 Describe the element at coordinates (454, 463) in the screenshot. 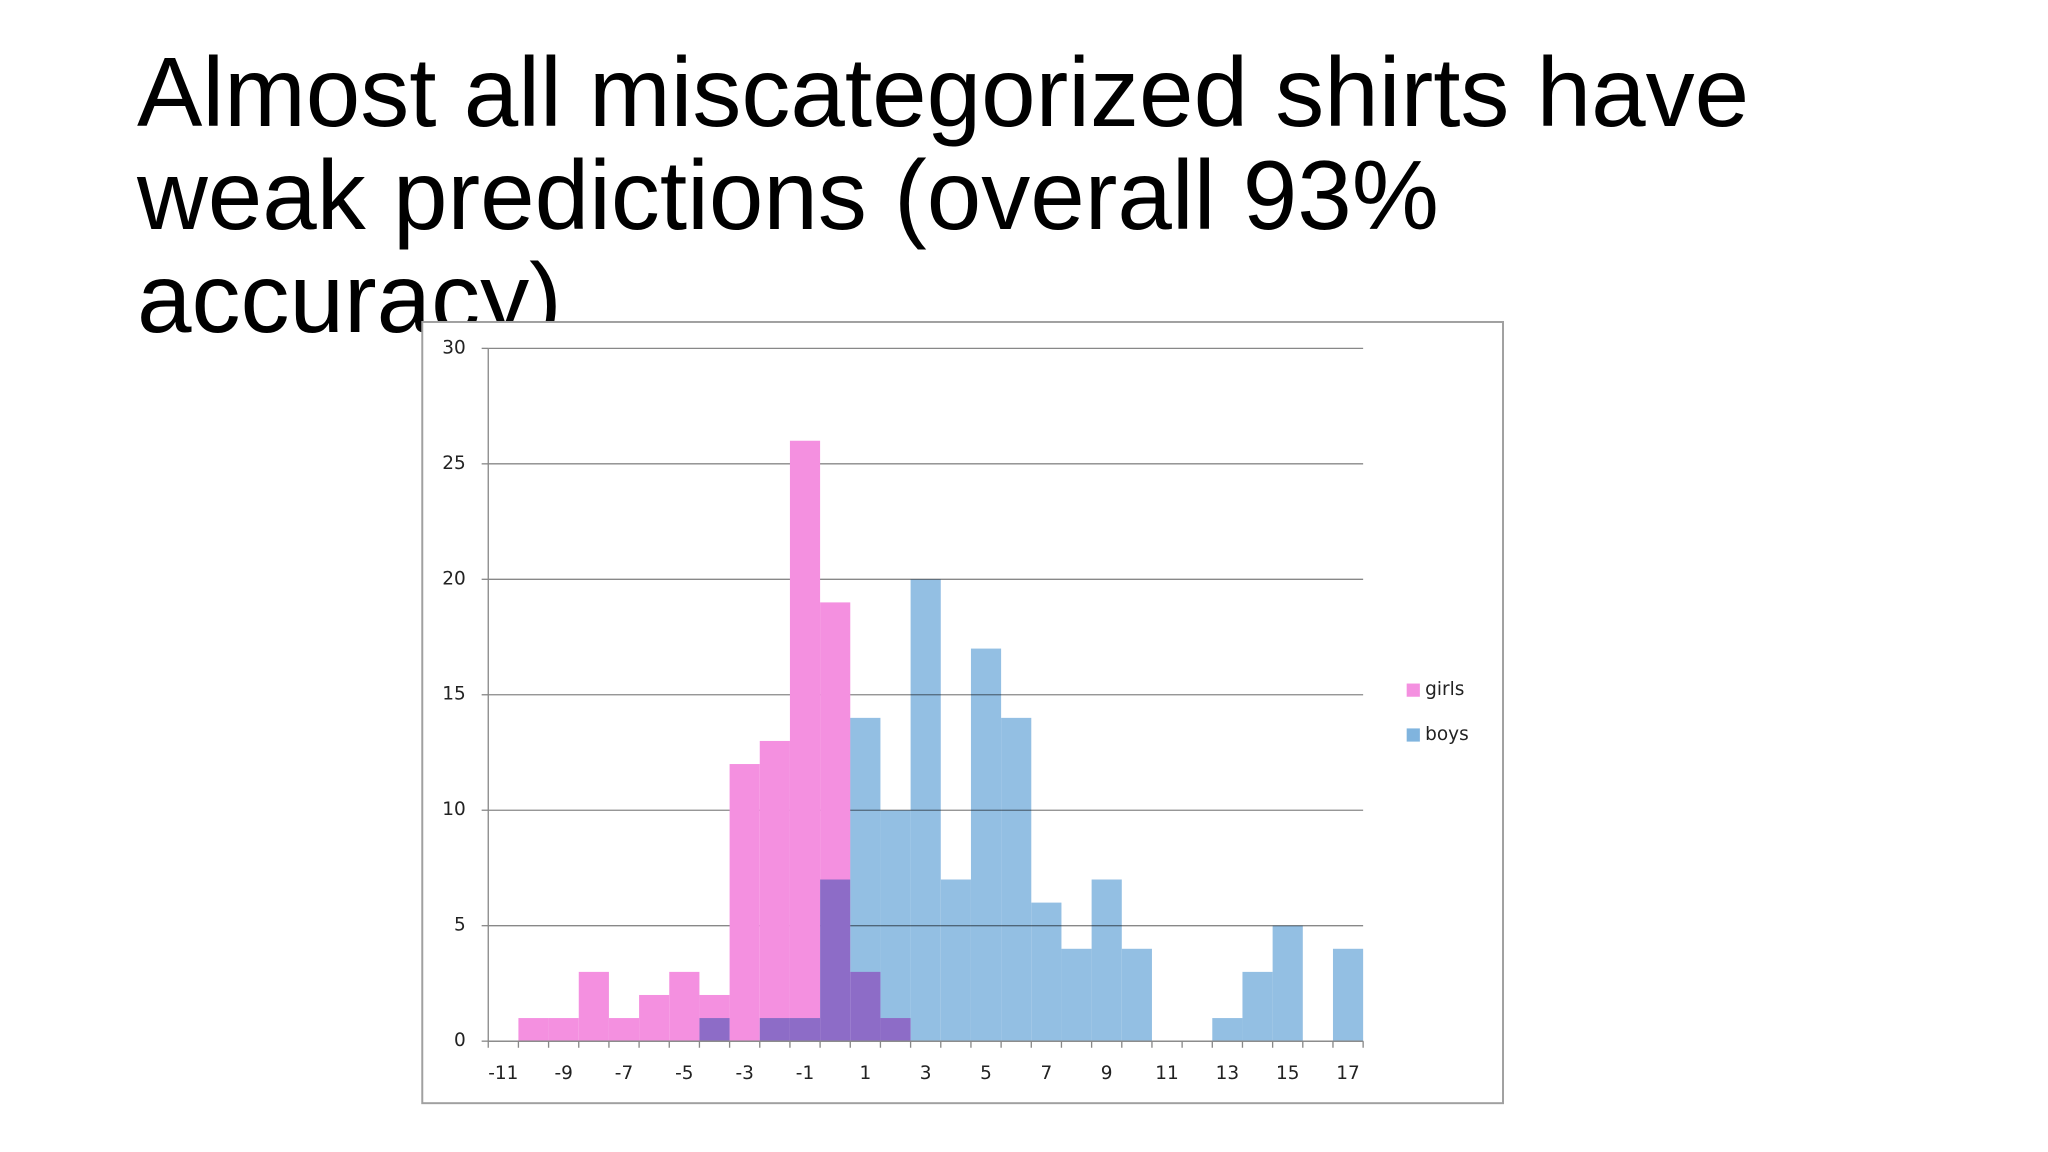

I see `y-tick-label: 25` at that location.